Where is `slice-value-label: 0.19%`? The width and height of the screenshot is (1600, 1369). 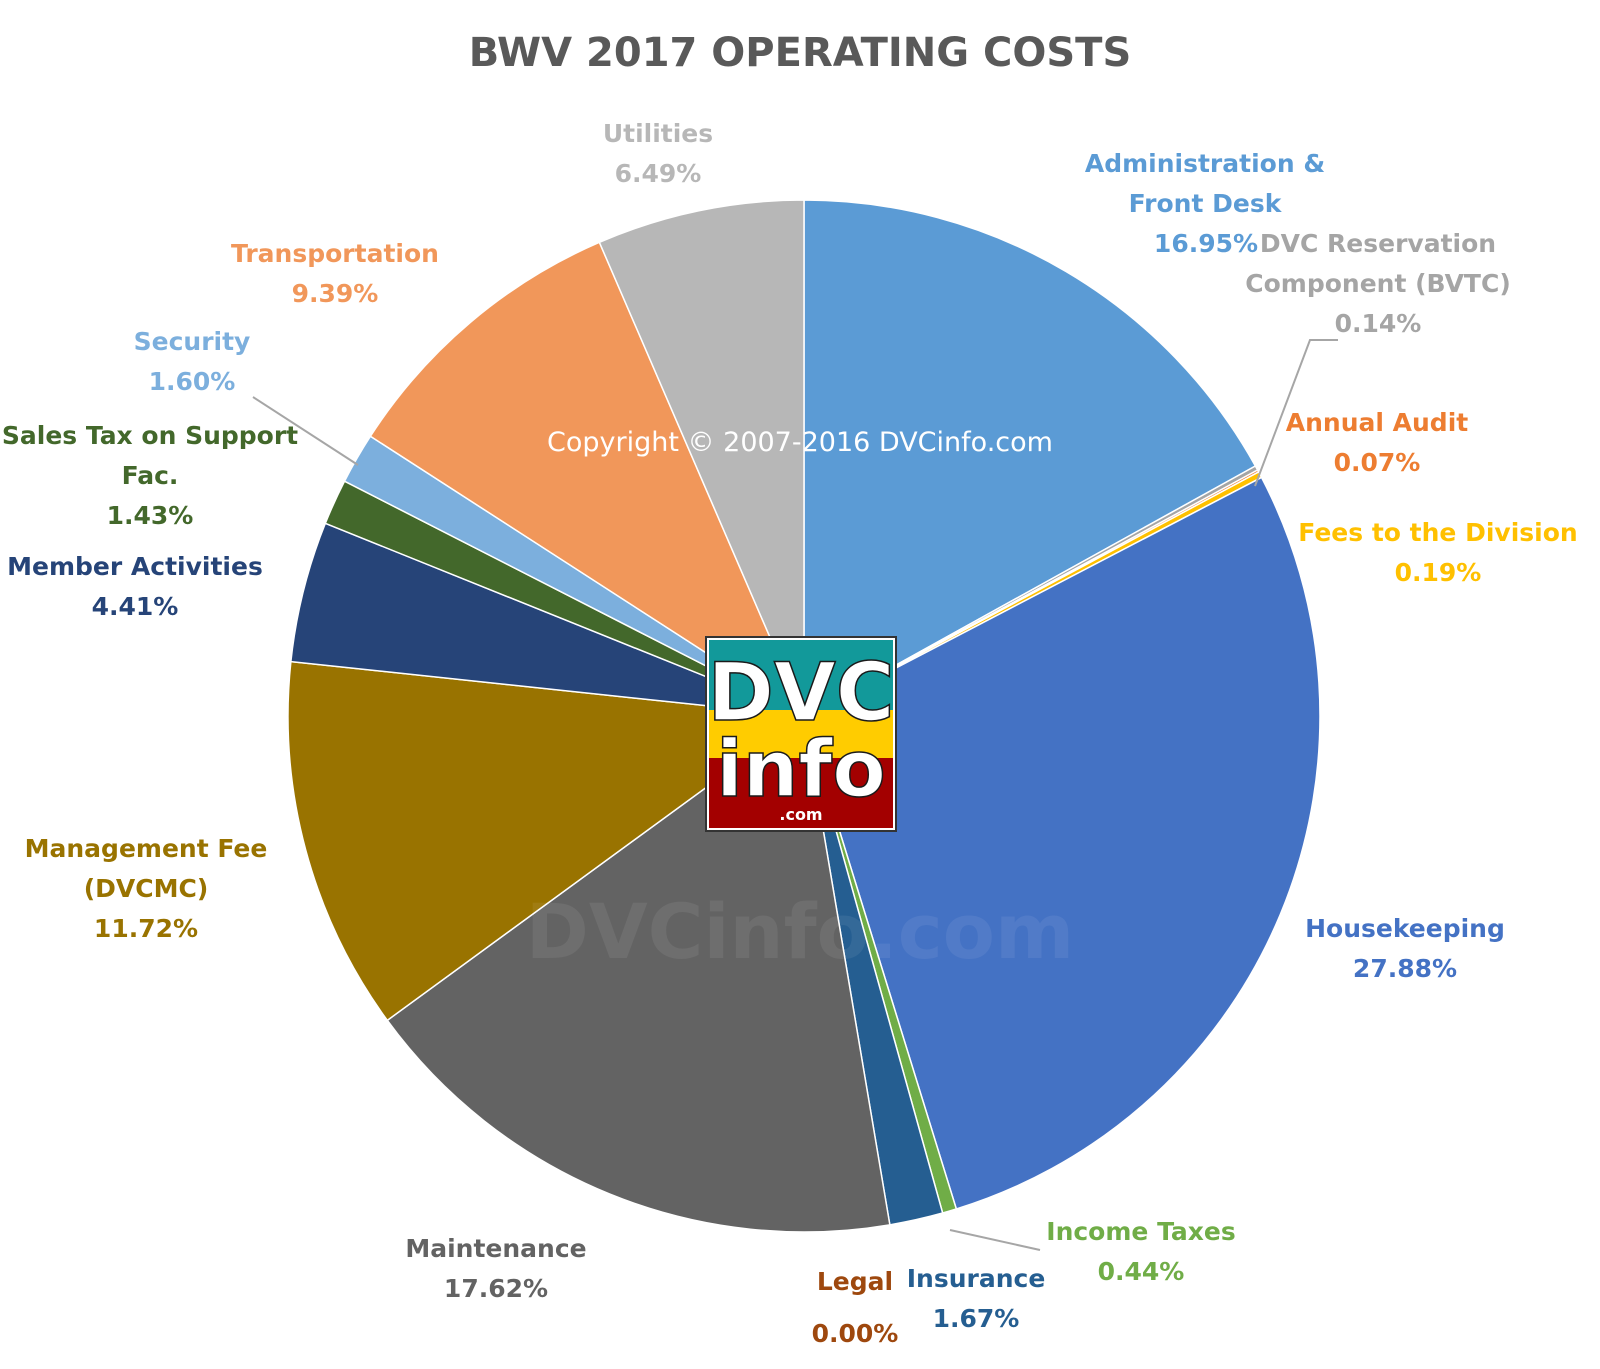 slice-value-label: 0.19% is located at coordinates (1438, 572).